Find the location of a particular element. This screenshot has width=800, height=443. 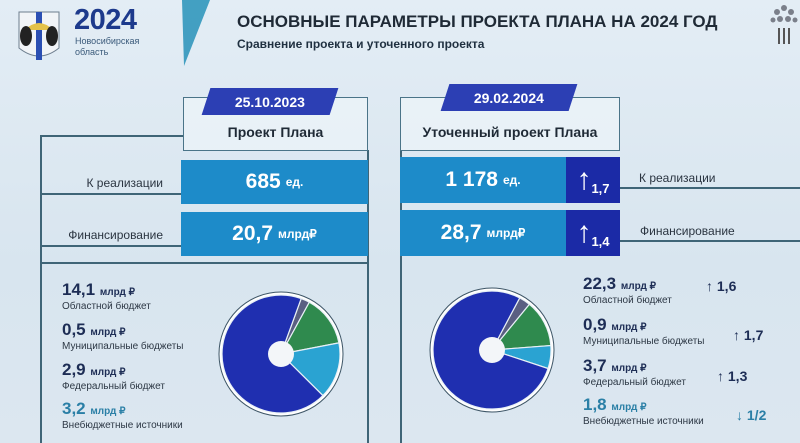

source-change: ↑ 1,3 is located at coordinates (732, 376).